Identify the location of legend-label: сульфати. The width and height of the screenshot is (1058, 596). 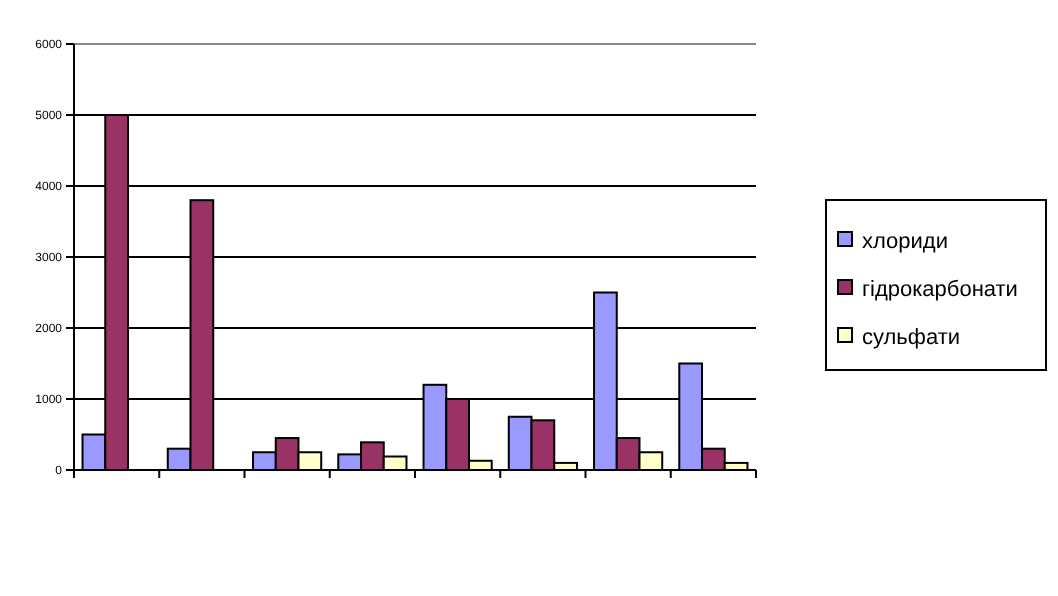
(911, 337).